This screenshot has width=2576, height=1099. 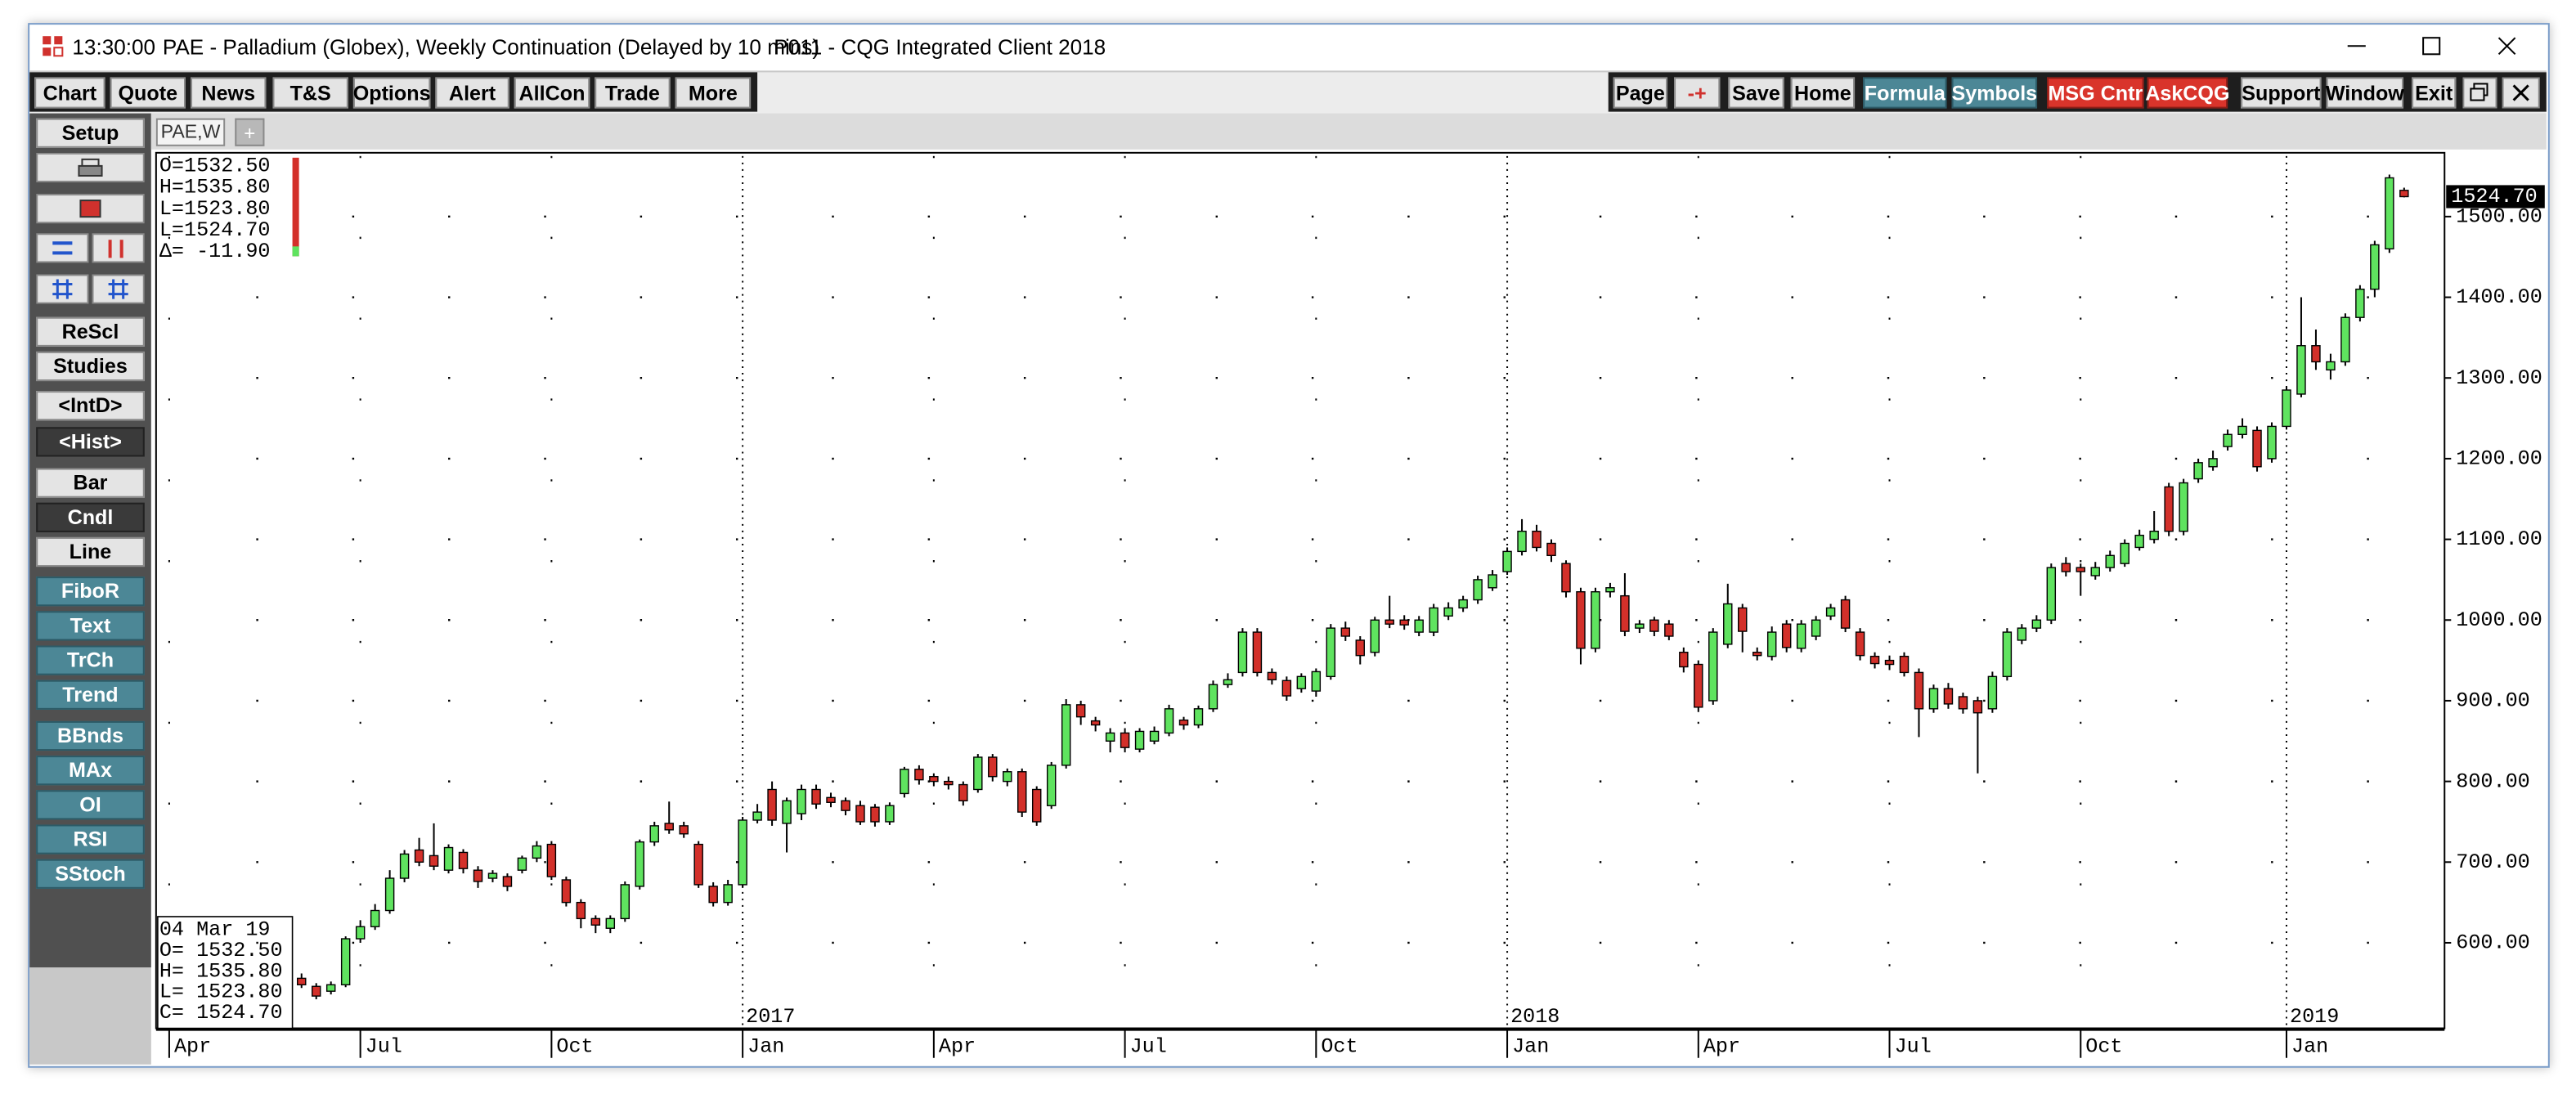 I want to click on toolbar-button: Alert, so click(x=472, y=93).